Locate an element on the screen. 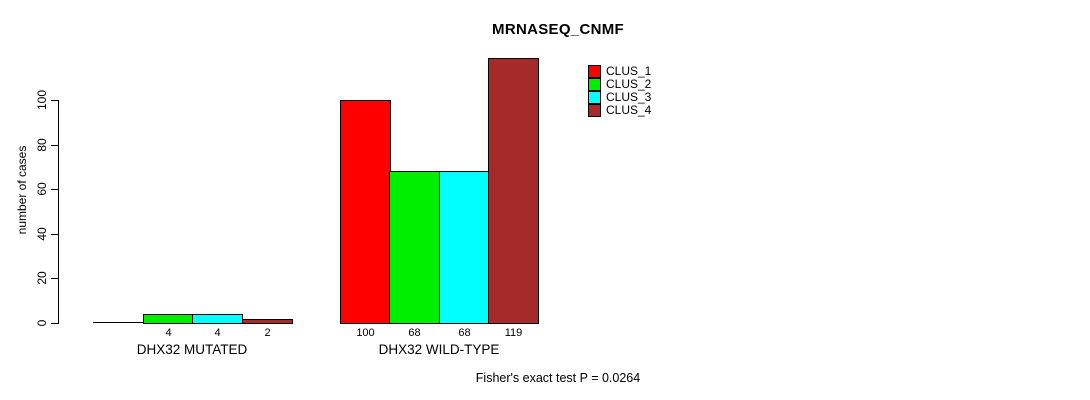 The height and width of the screenshot is (400, 1090). legend-item: CLUS_2 is located at coordinates (619, 84).